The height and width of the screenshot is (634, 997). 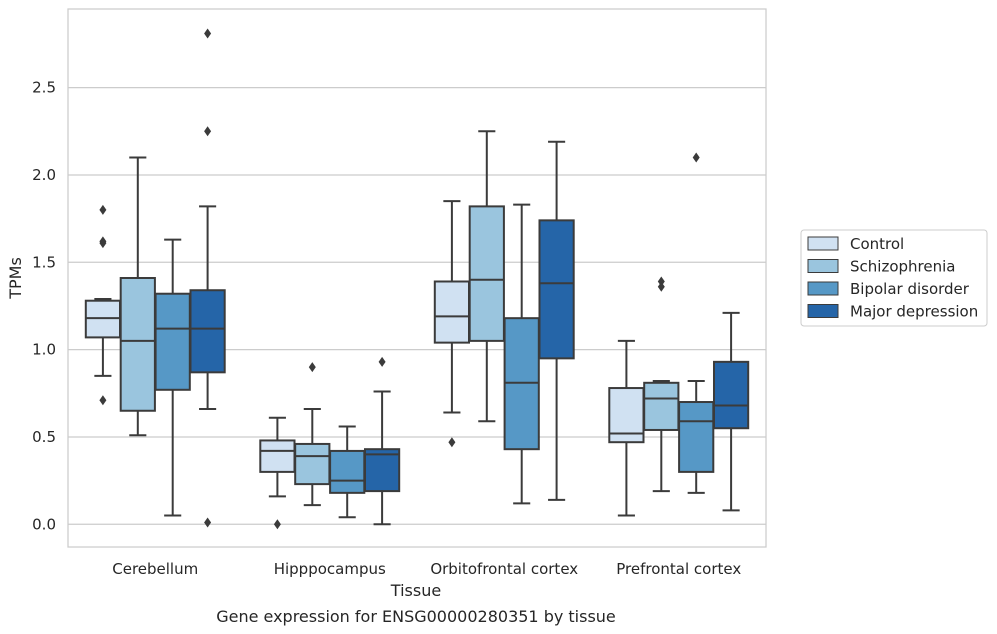 I want to click on x-axis-label: Tissue, so click(x=415, y=590).